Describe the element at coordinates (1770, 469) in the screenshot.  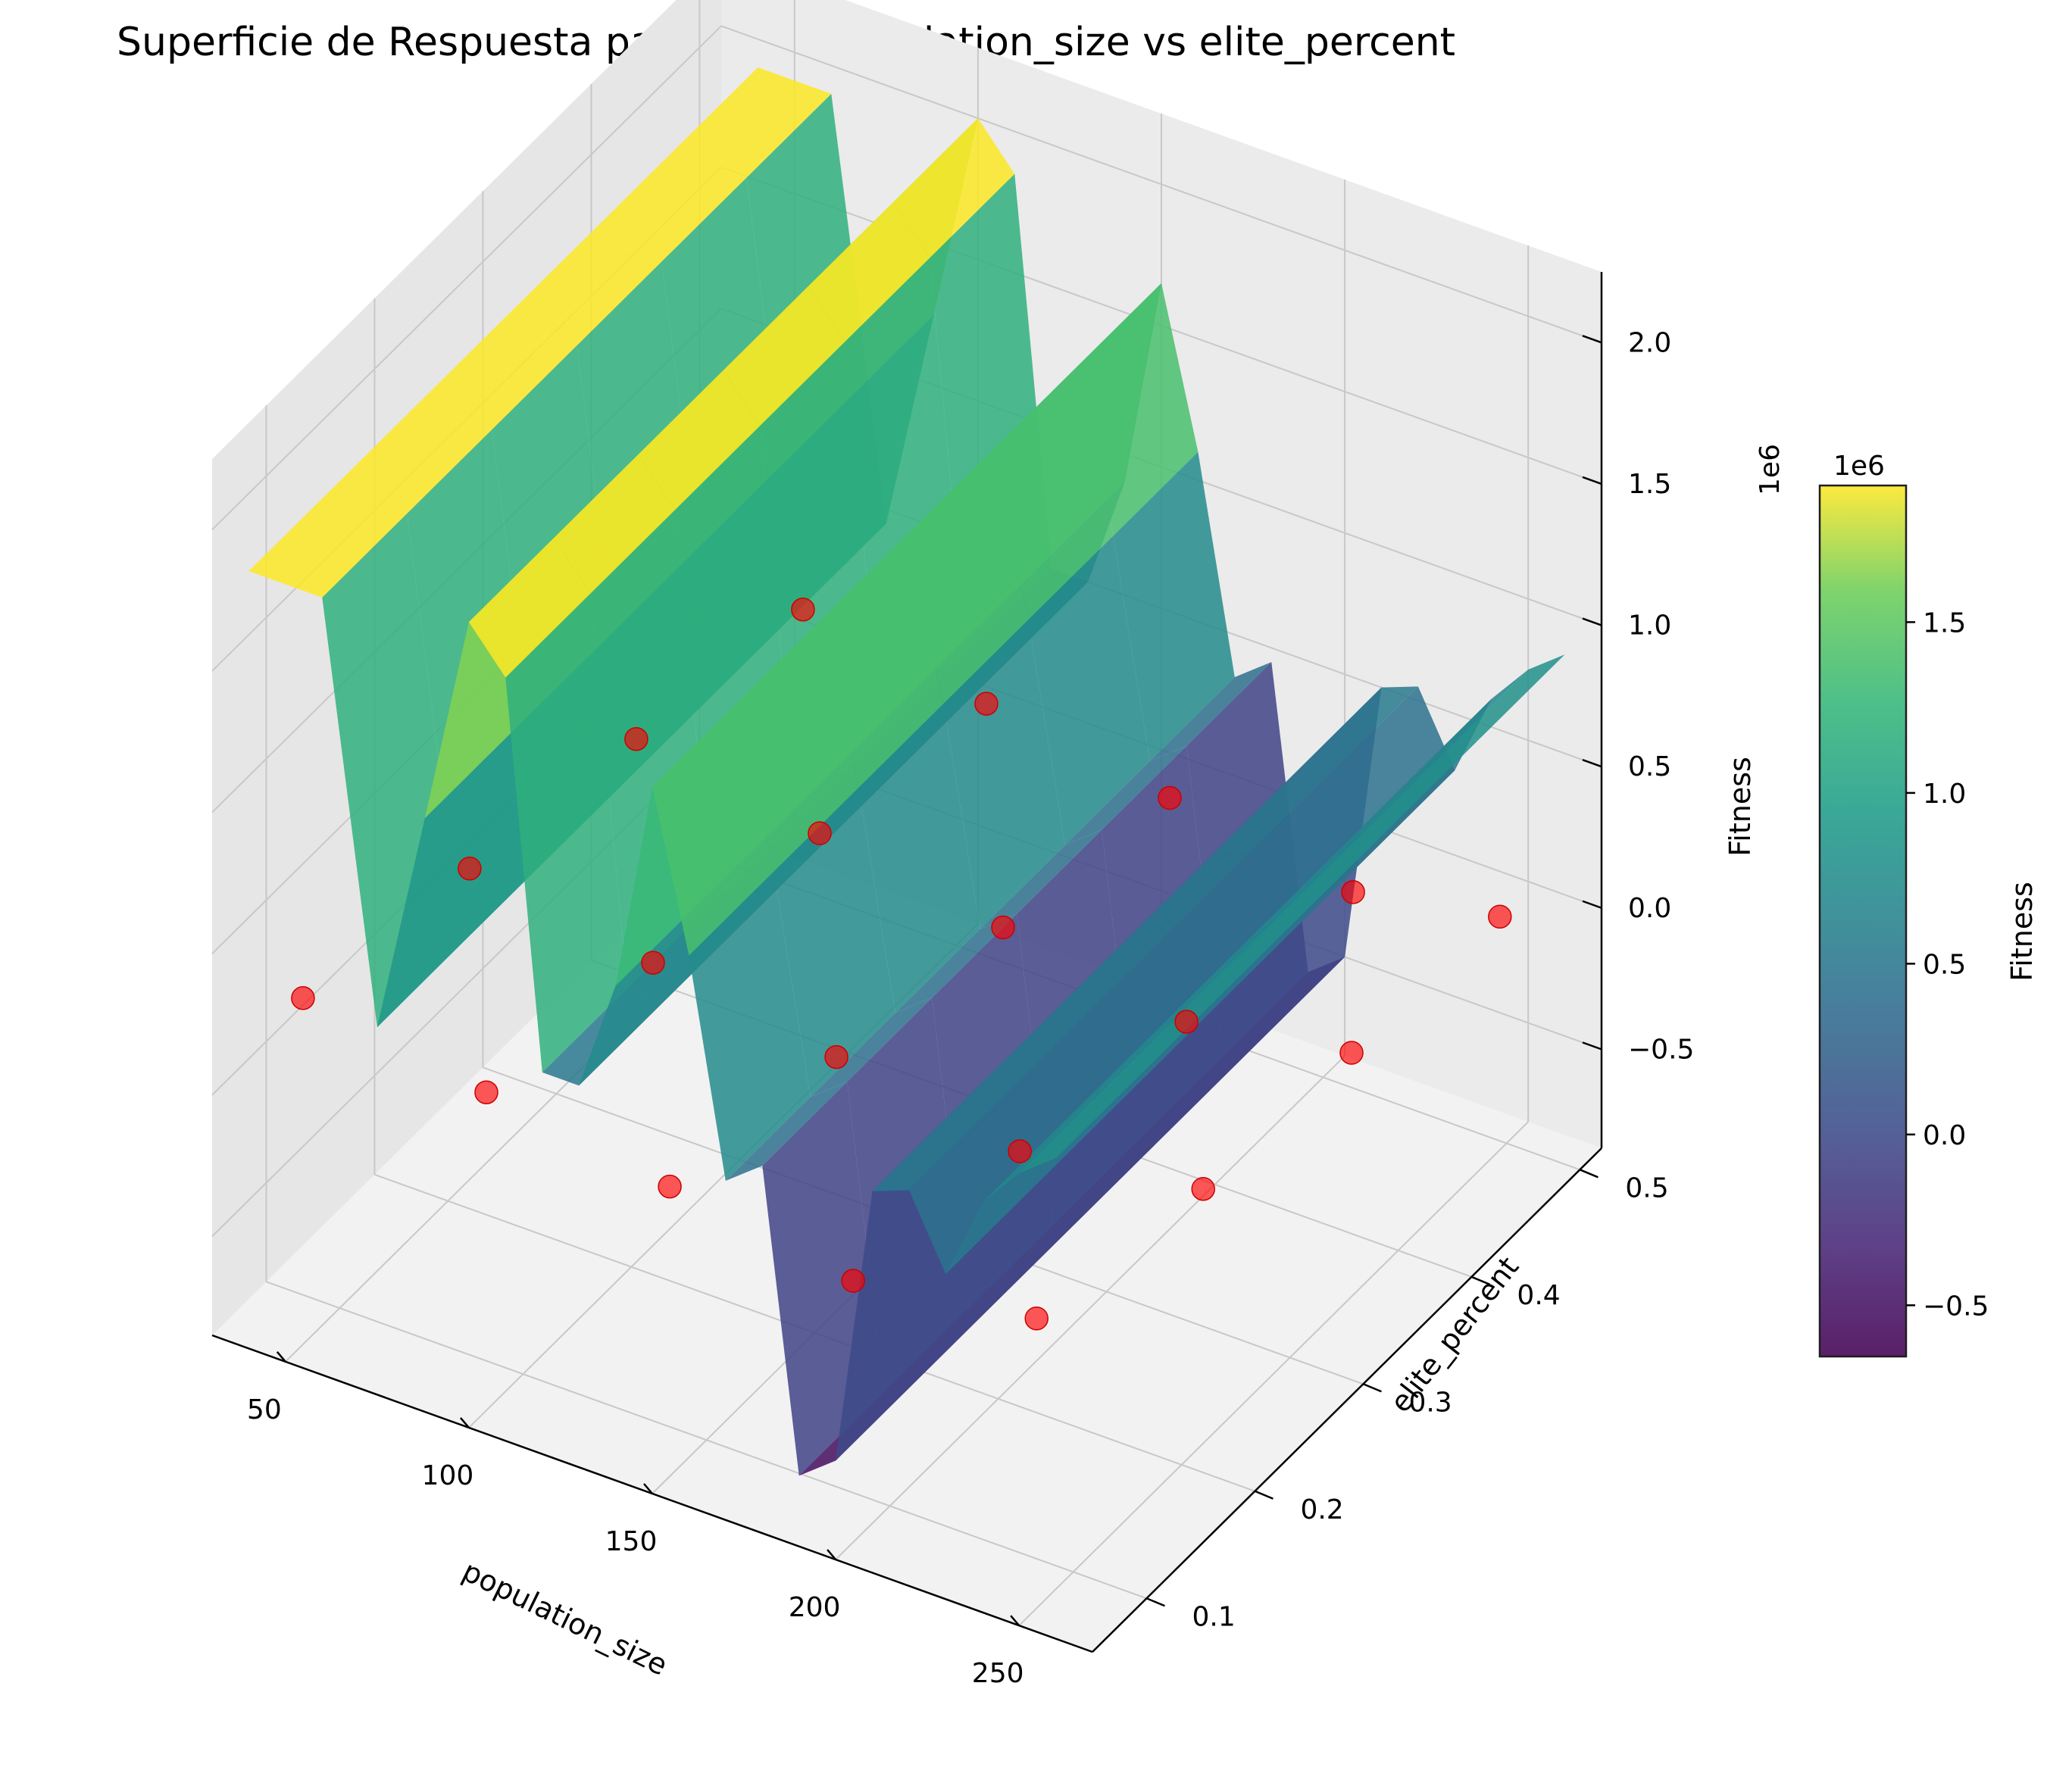
I see `z-axis-offset-label: 1e6` at that location.